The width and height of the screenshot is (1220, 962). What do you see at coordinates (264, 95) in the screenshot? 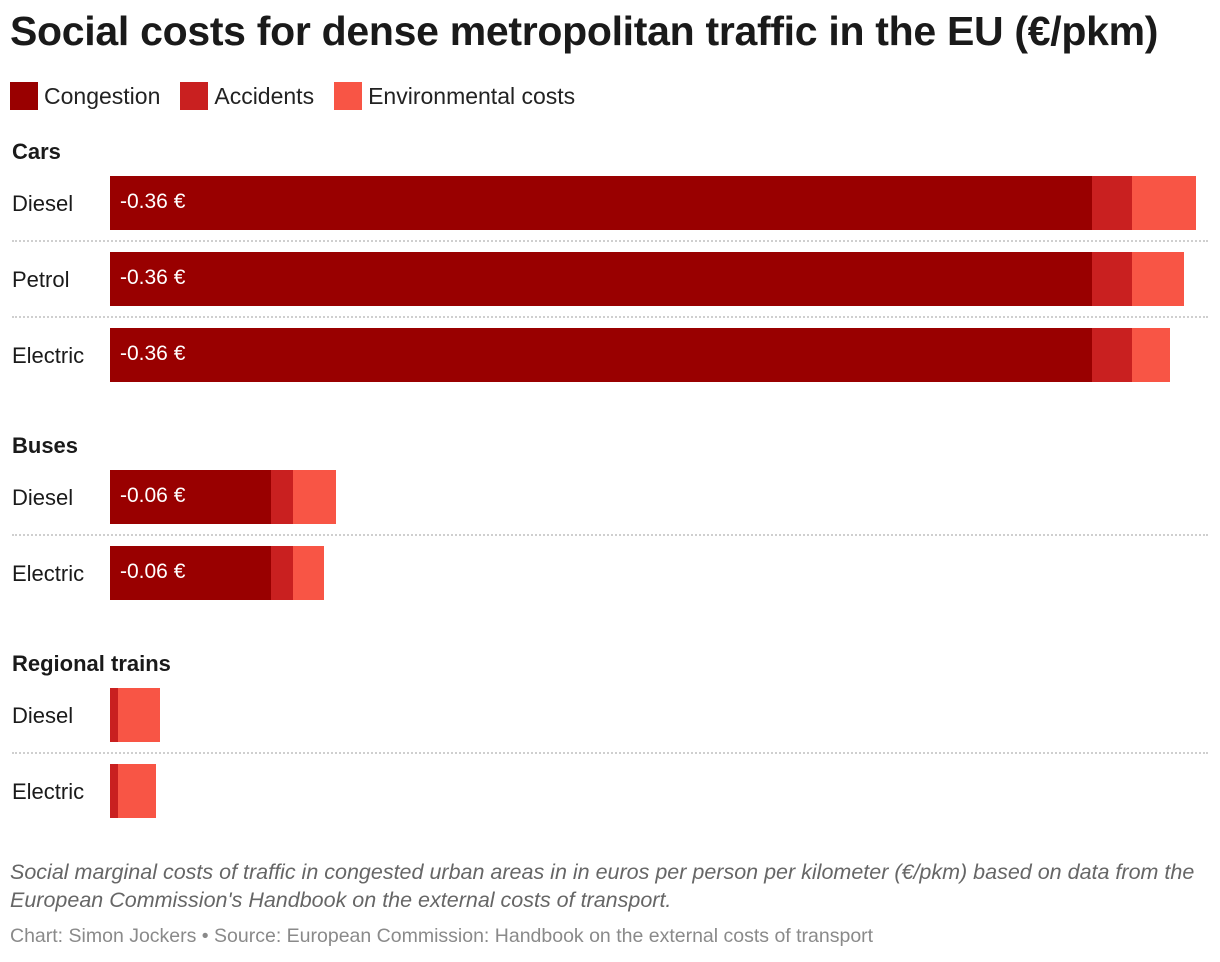
I see `legend-label-accidents: Accidents` at bounding box center [264, 95].